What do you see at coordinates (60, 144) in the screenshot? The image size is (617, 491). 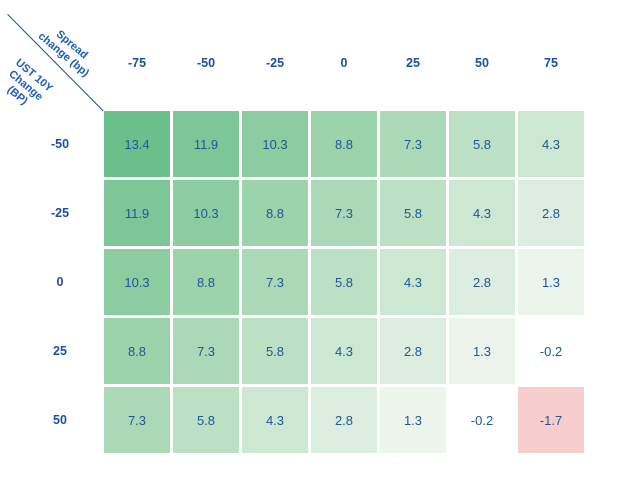 I see `row-header: -50` at bounding box center [60, 144].